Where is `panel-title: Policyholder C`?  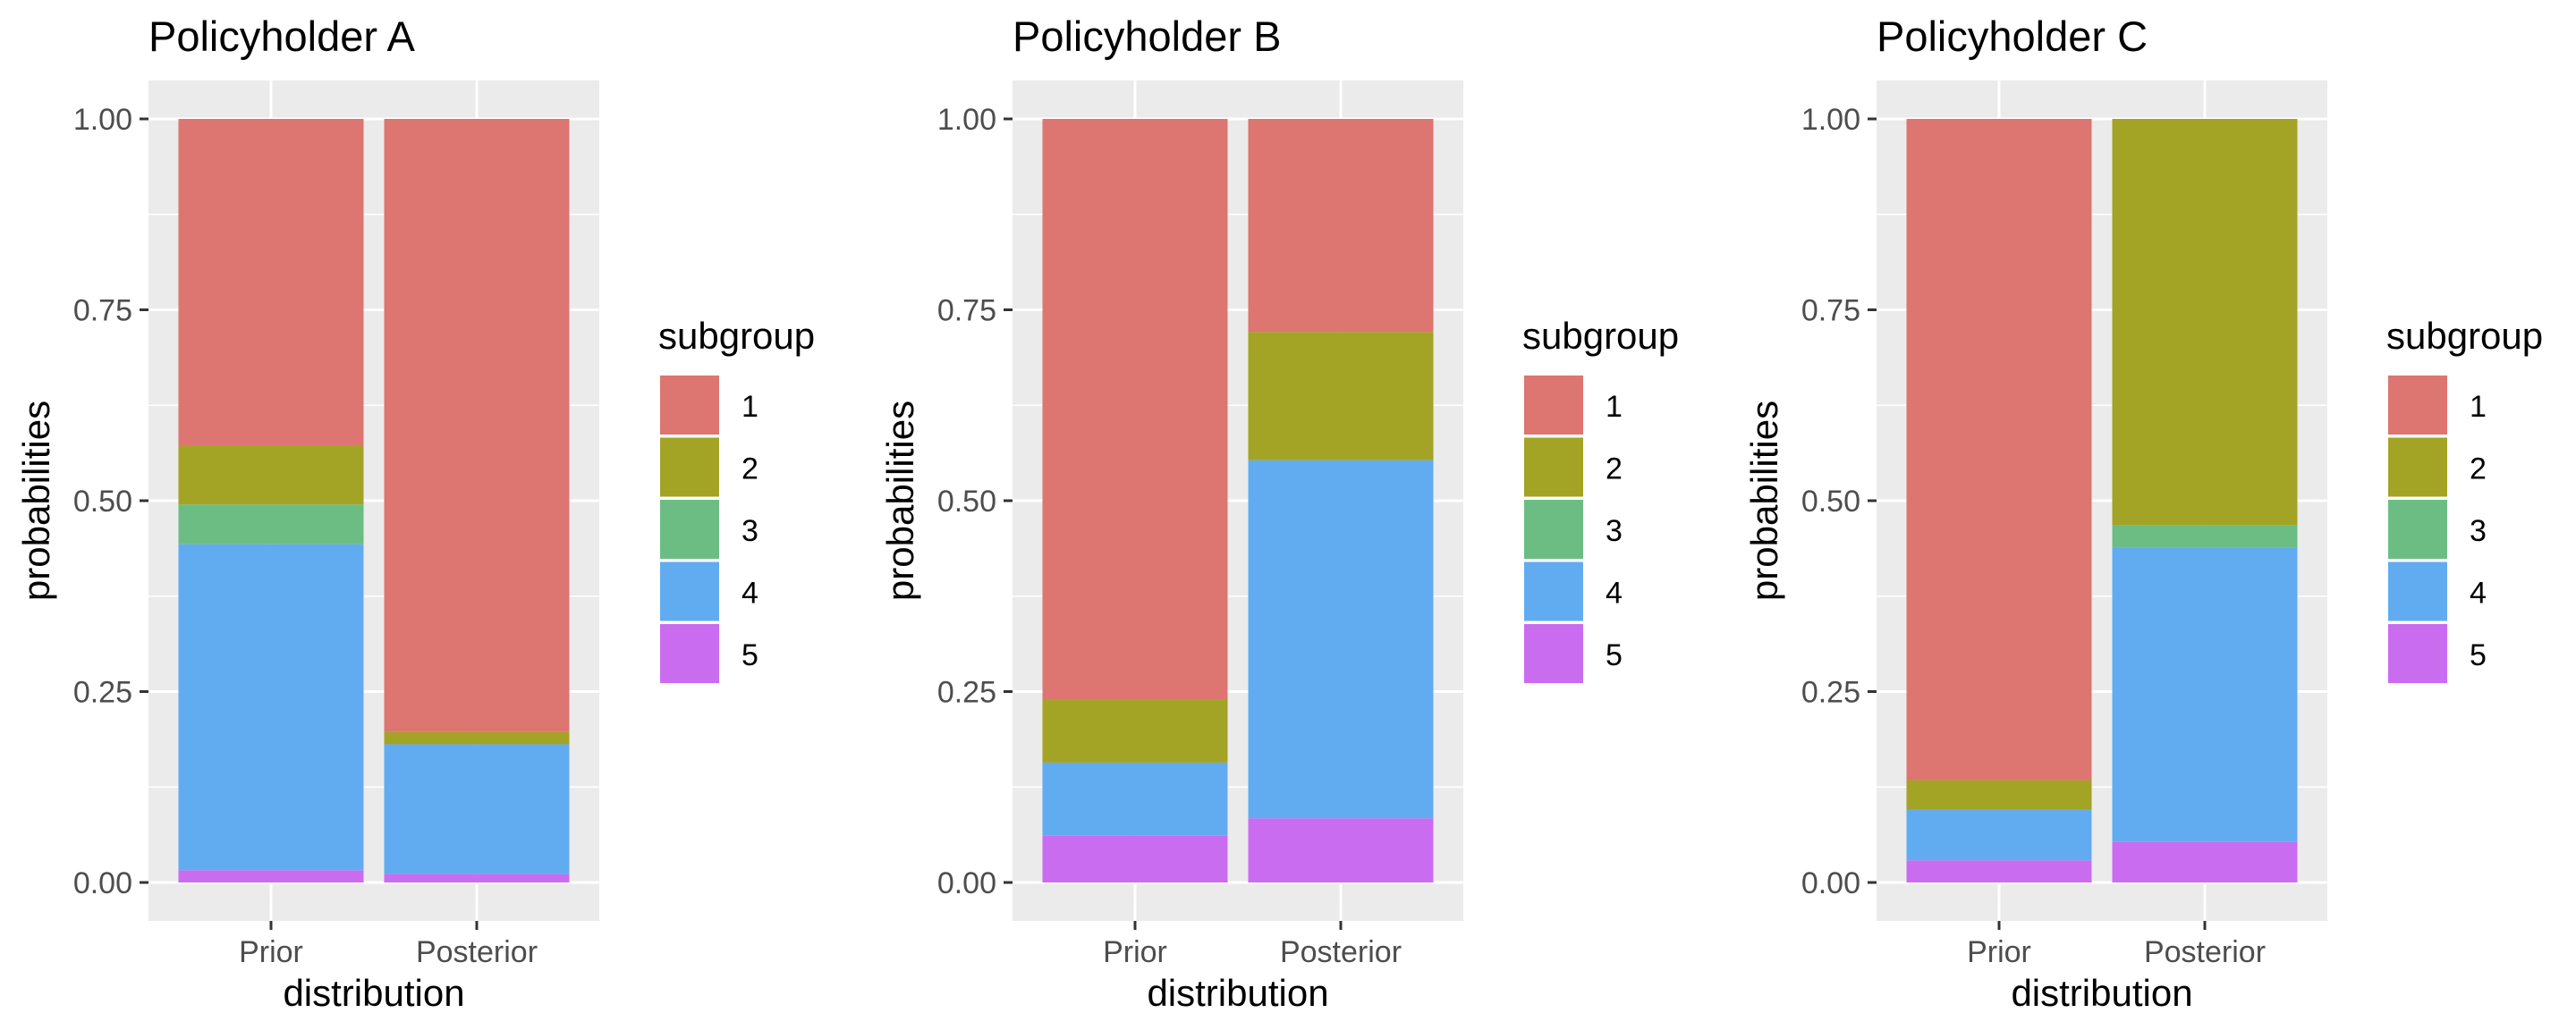
panel-title: Policyholder C is located at coordinates (2012, 36).